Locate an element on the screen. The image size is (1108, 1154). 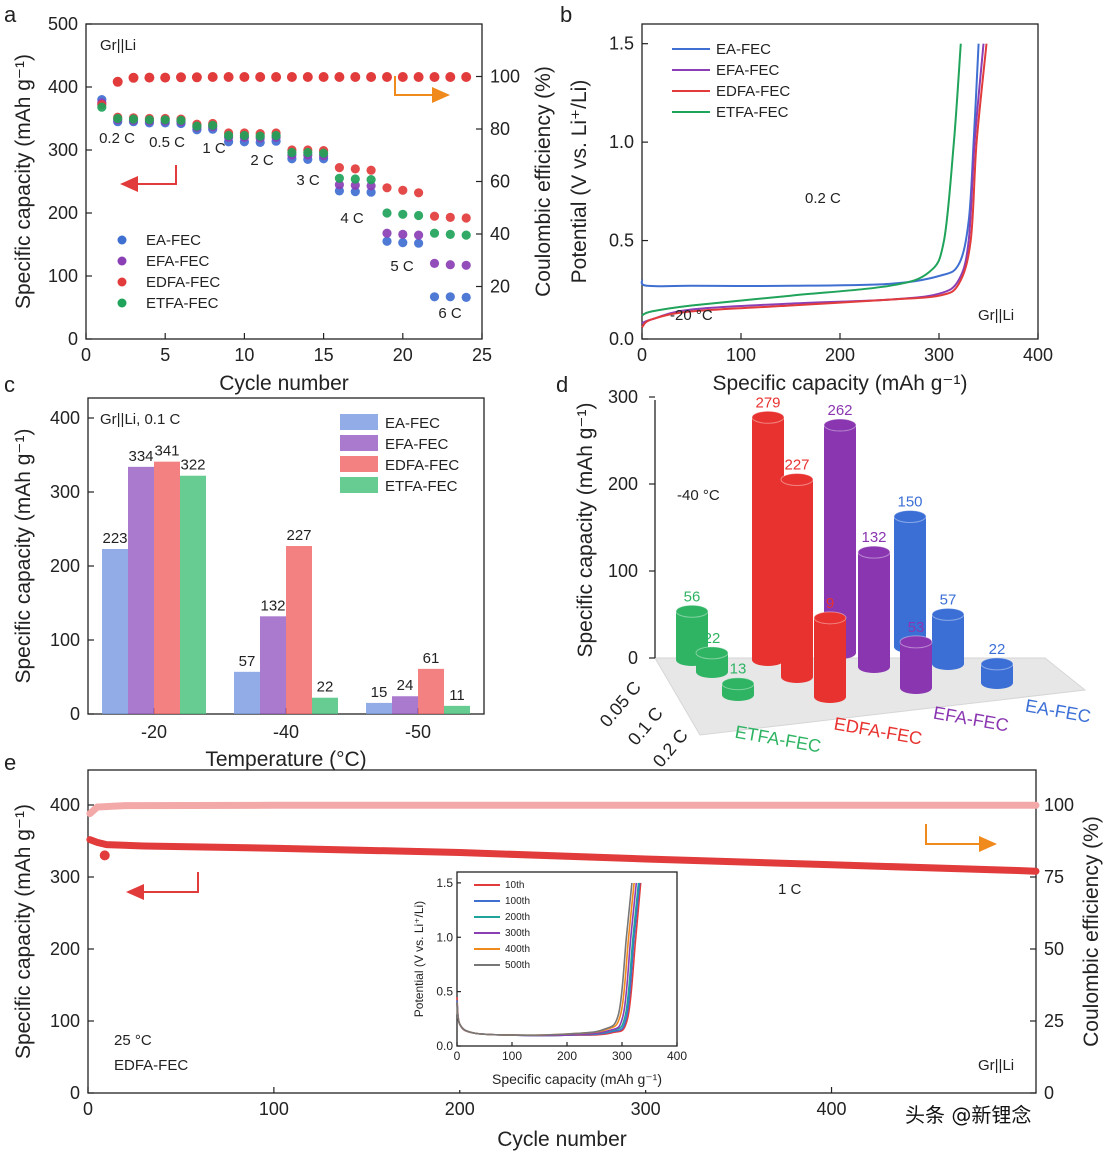
panel-e-inset-legend-label: 300th is located at coordinates (517, 933).